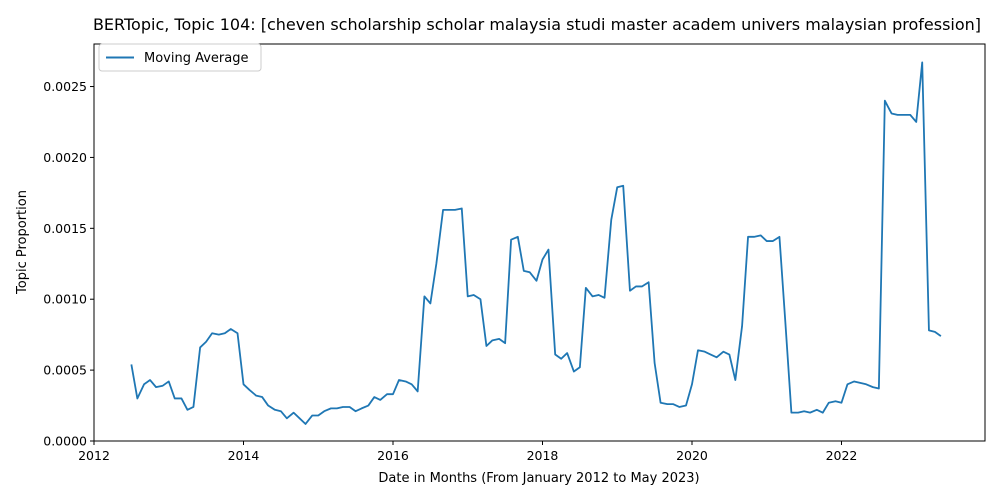 Image resolution: width=1000 pixels, height=500 pixels. I want to click on y-axis: 0.0000 0.0005 0.0010 0.0015 0.0020 0.0025, so click(68, 264).